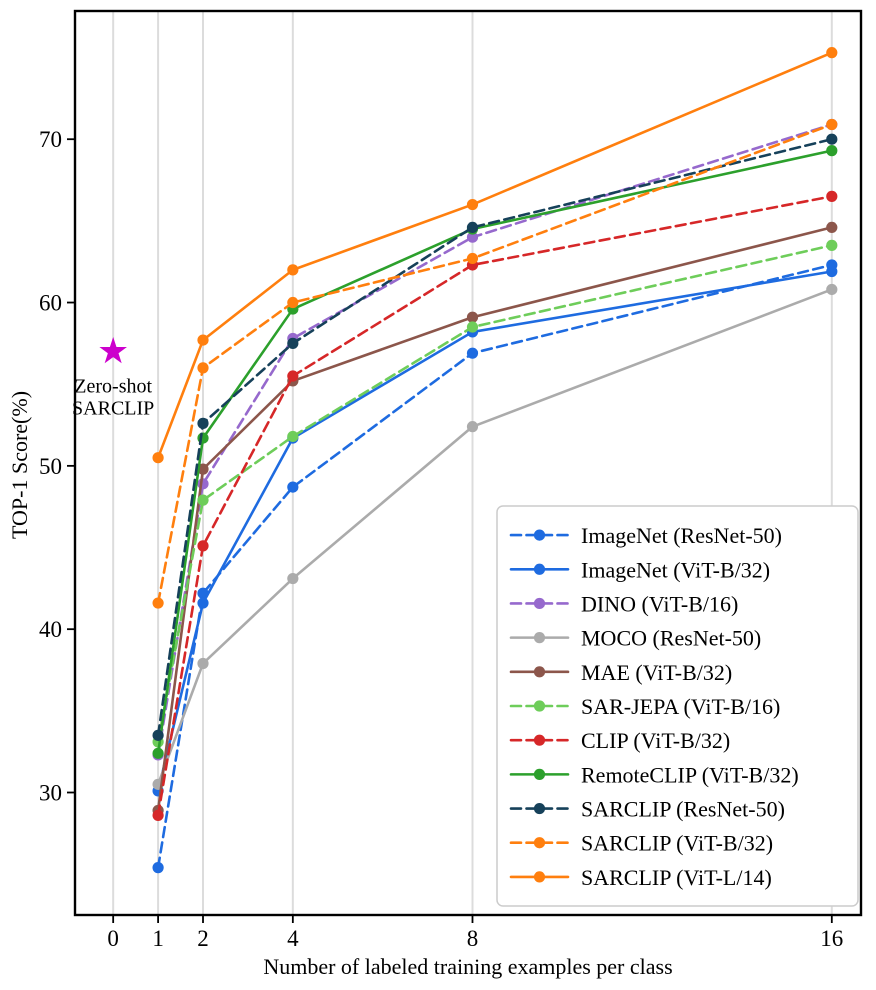 The image size is (876, 990). I want to click on series-3-point-x2, so click(203, 663).